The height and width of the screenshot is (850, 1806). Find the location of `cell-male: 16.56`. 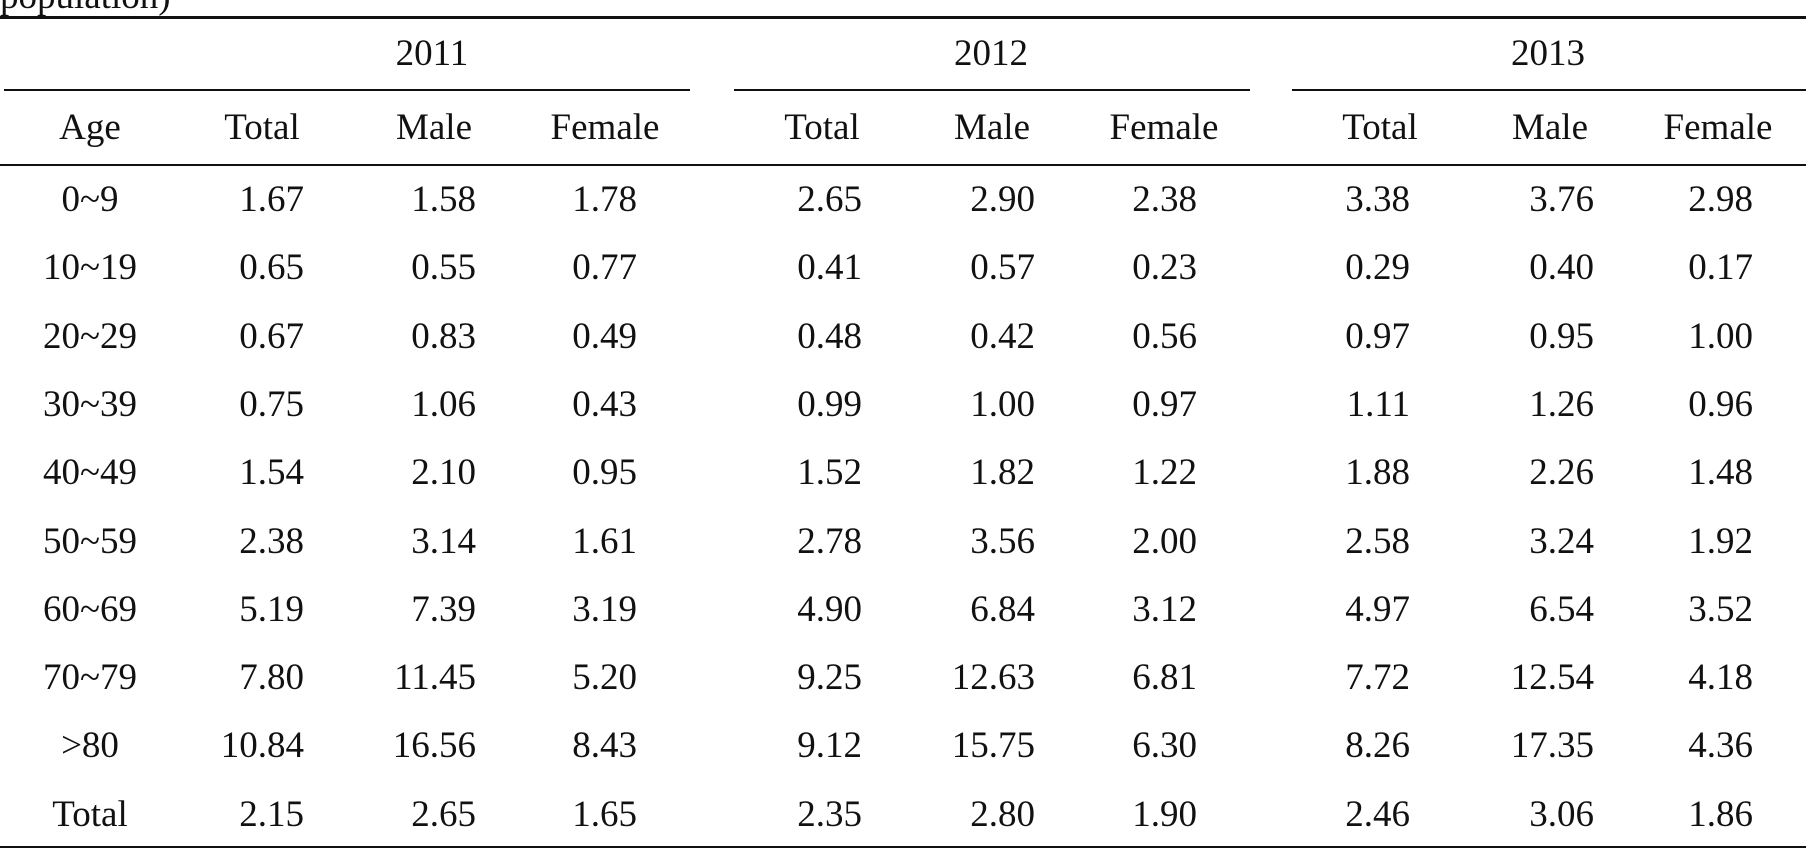

cell-male: 16.56 is located at coordinates (434, 745).